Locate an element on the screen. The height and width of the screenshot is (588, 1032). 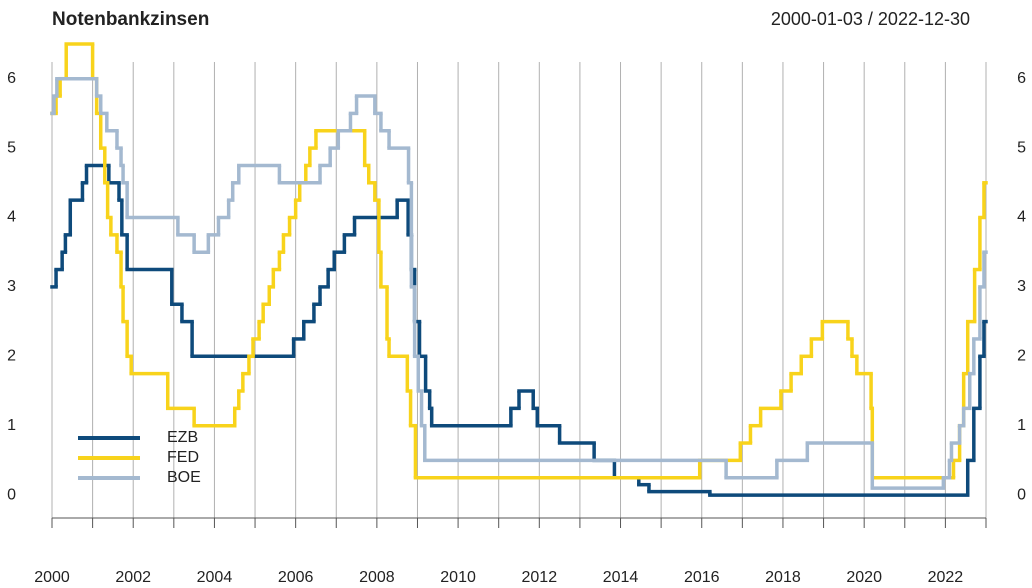
x-tick-label: 2002 is located at coordinates (133, 577).